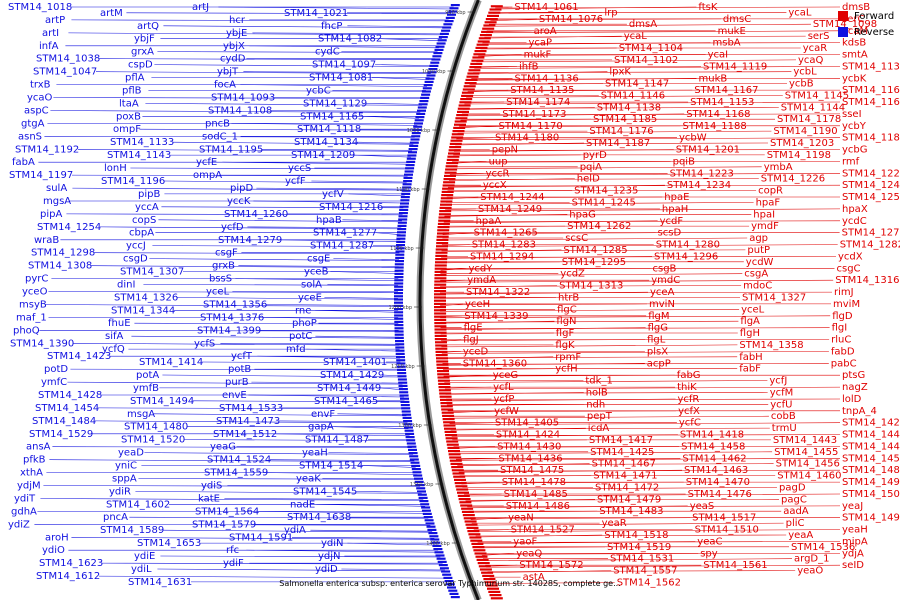 This screenshot has height=600, width=900. What do you see at coordinates (60, 266) in the screenshot?
I see `gene-label: STM14_1308` at bounding box center [60, 266].